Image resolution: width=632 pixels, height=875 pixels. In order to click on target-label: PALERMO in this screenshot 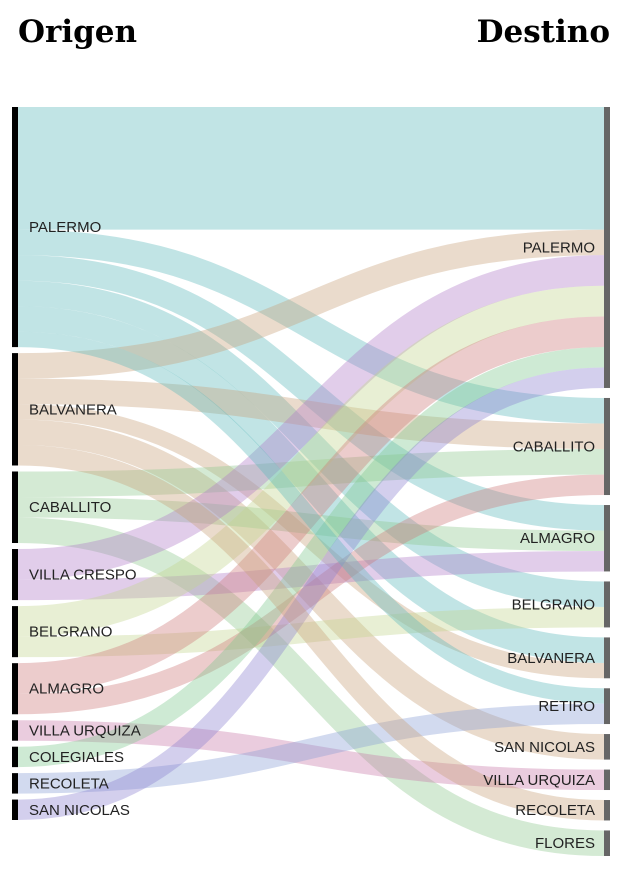, I will do `click(559, 247)`.